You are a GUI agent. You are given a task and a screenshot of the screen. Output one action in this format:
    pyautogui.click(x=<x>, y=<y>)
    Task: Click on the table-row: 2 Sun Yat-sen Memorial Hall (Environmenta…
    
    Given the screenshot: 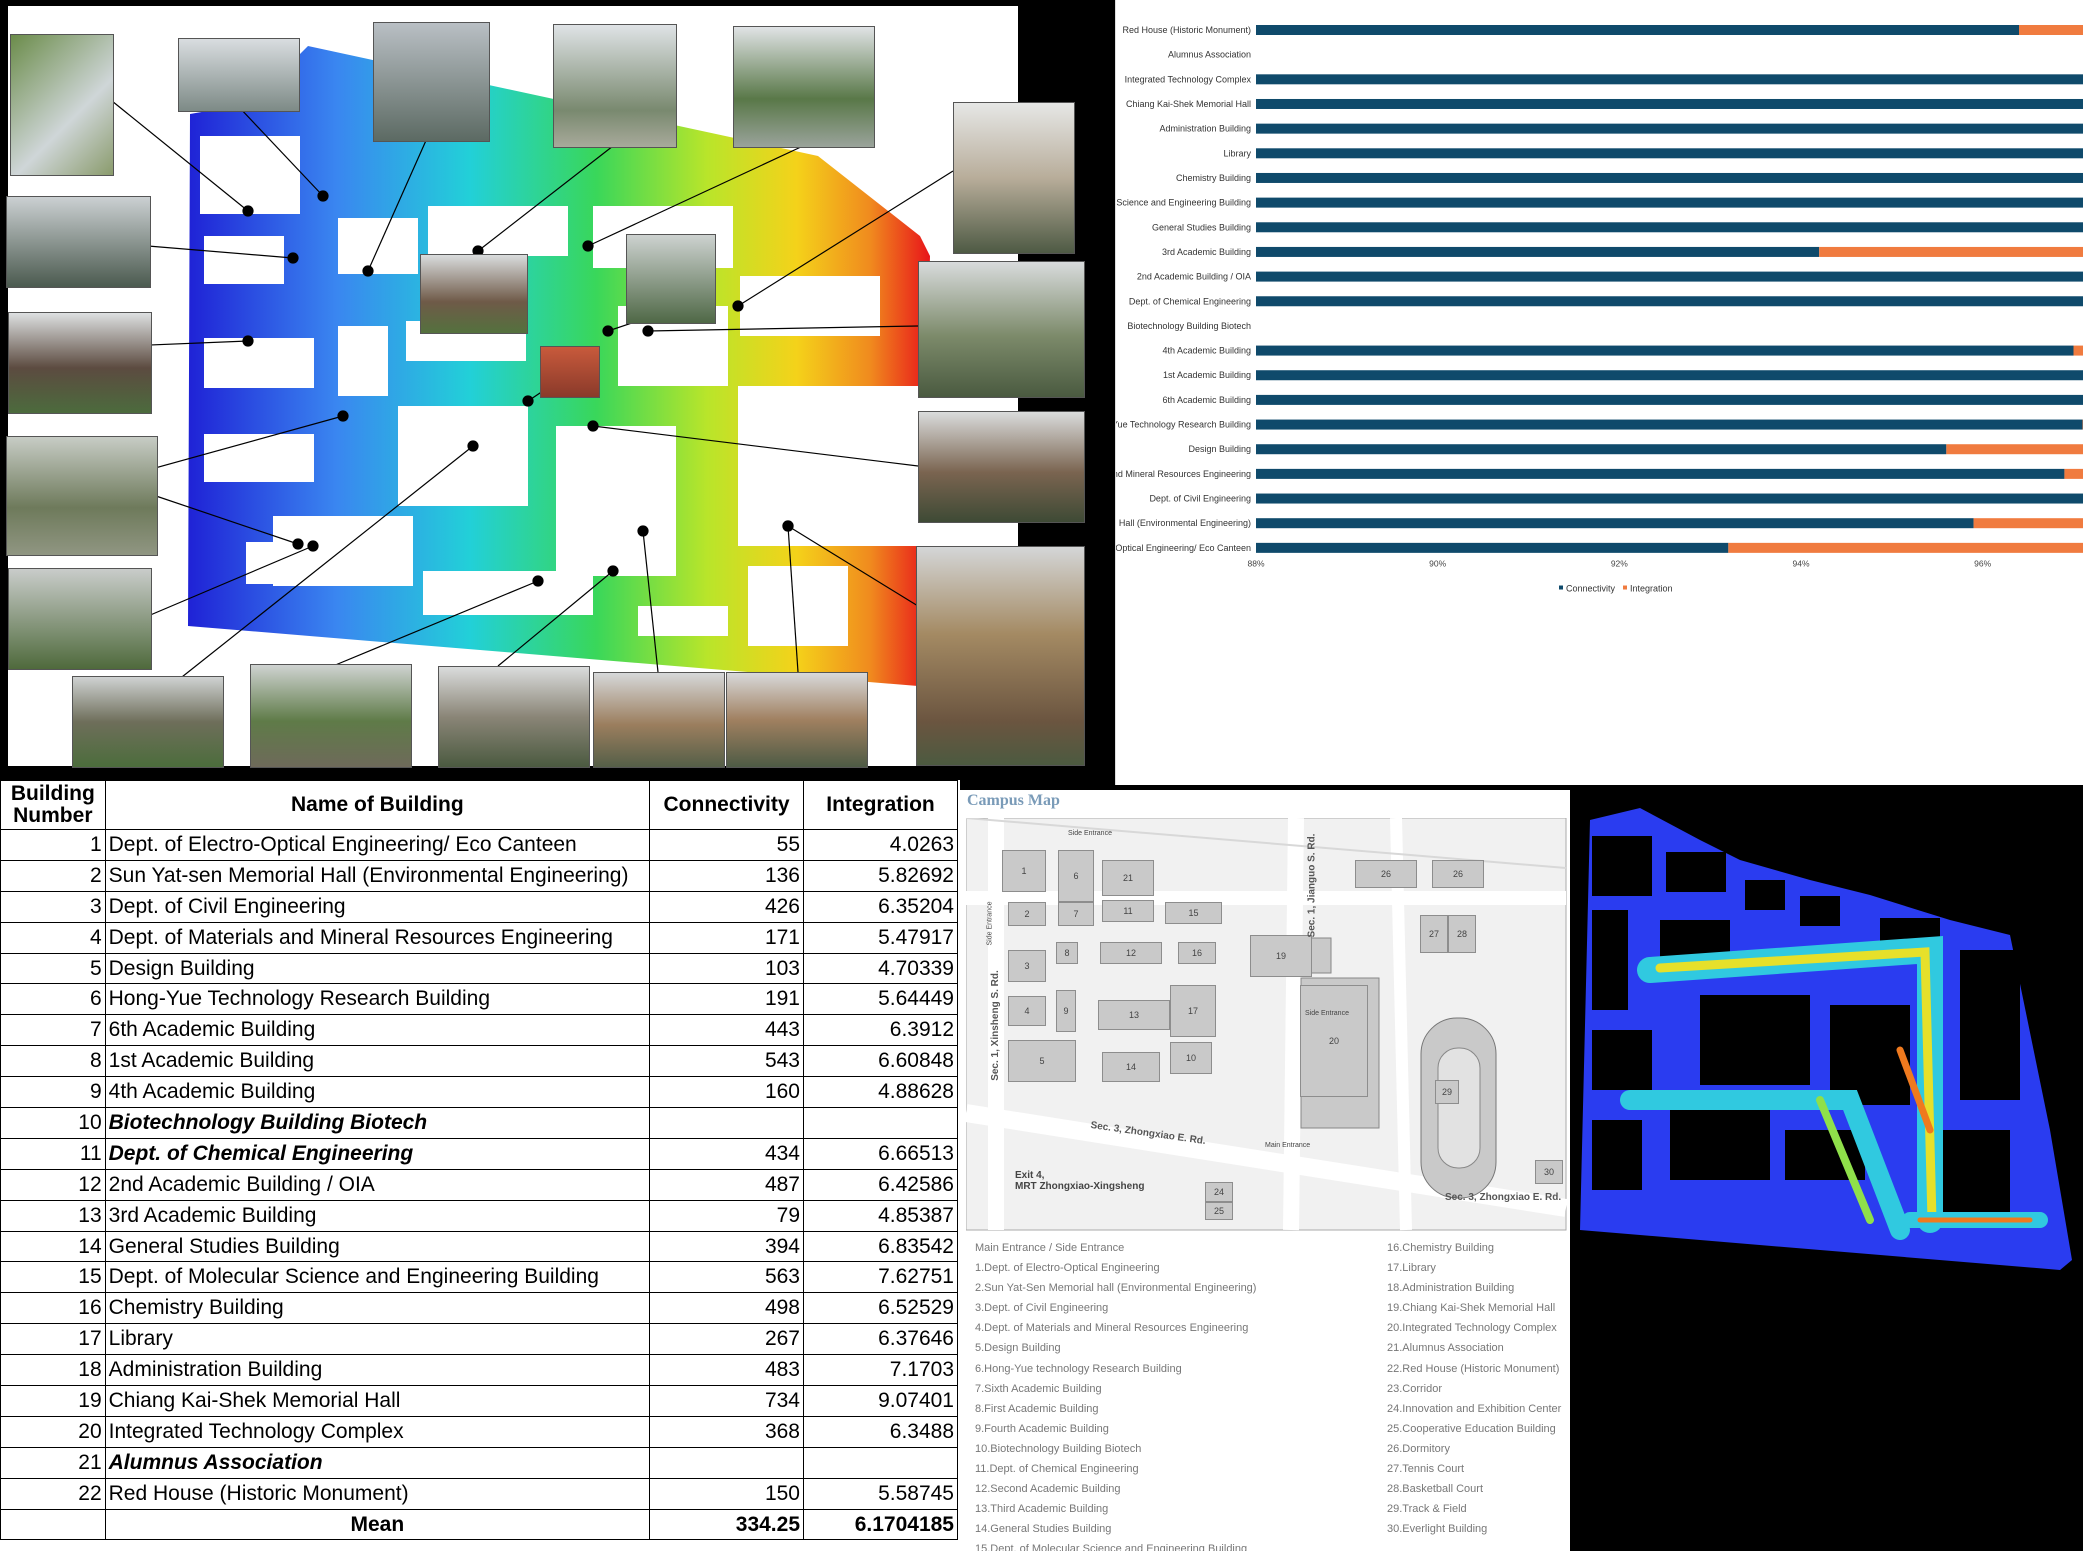 What is the action you would take?
    pyautogui.click(x=479, y=875)
    